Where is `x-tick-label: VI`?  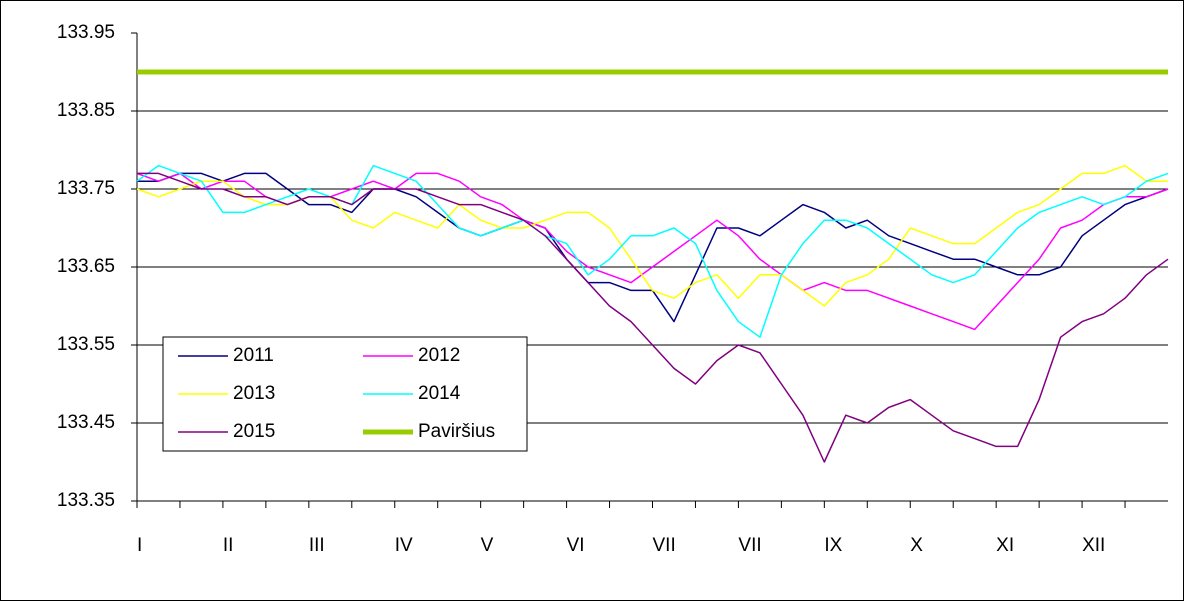 x-tick-label: VI is located at coordinates (576, 545).